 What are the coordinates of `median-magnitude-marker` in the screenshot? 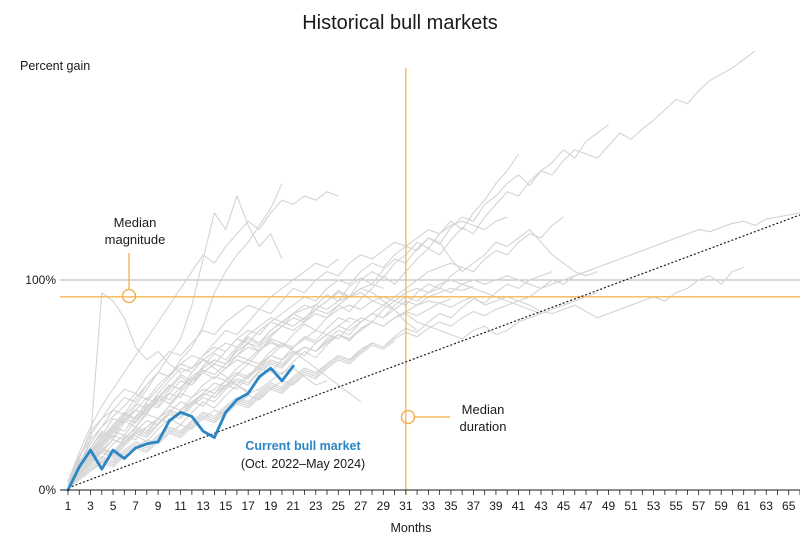 It's located at (129, 296).